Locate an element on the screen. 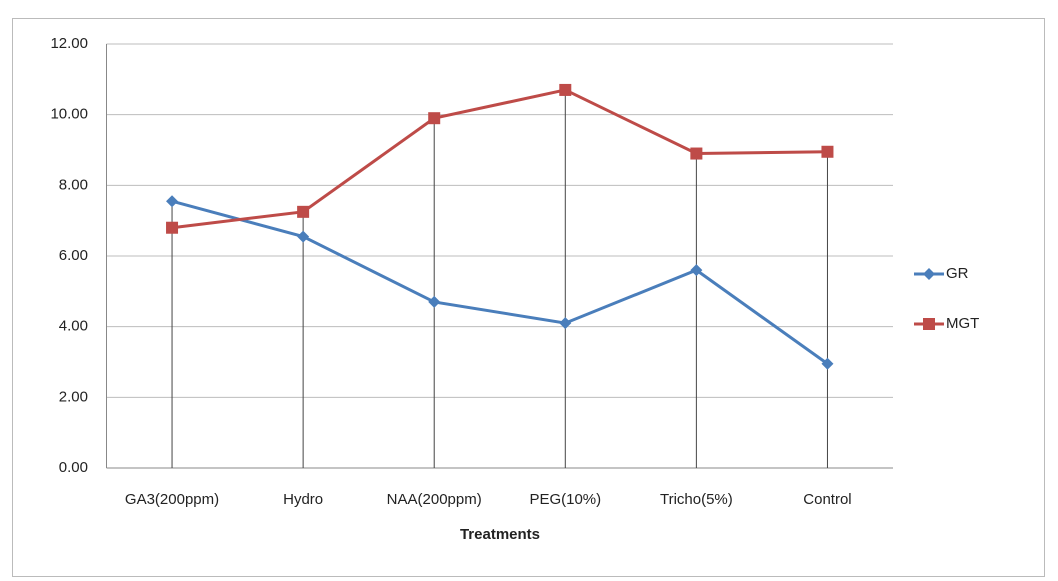  x-axis-title: Treatments is located at coordinates (500, 534).